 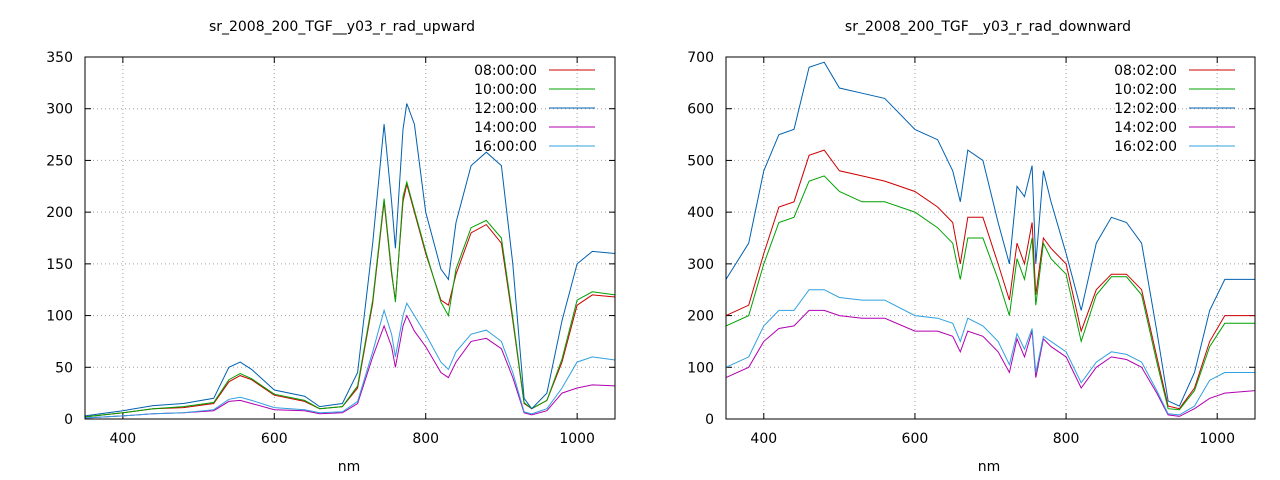 I want to click on legend-label: 08:02:00, so click(x=1145, y=71).